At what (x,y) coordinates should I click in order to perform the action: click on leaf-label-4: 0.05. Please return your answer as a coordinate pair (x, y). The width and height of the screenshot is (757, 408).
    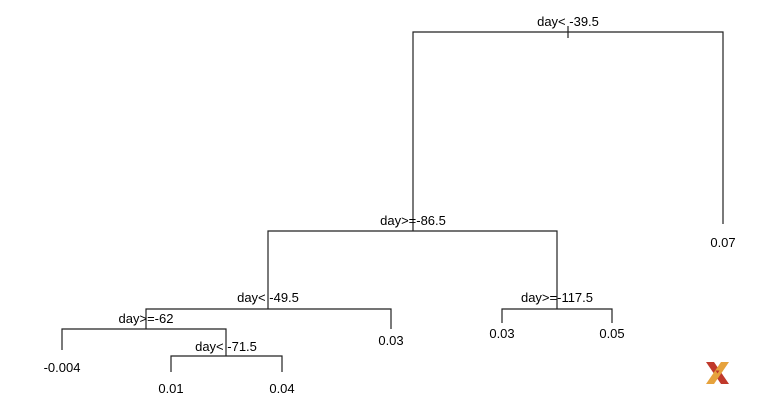
    Looking at the image, I should click on (611, 333).